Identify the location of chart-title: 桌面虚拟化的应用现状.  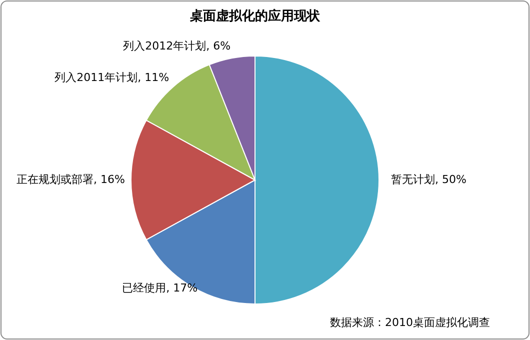
(255, 16).